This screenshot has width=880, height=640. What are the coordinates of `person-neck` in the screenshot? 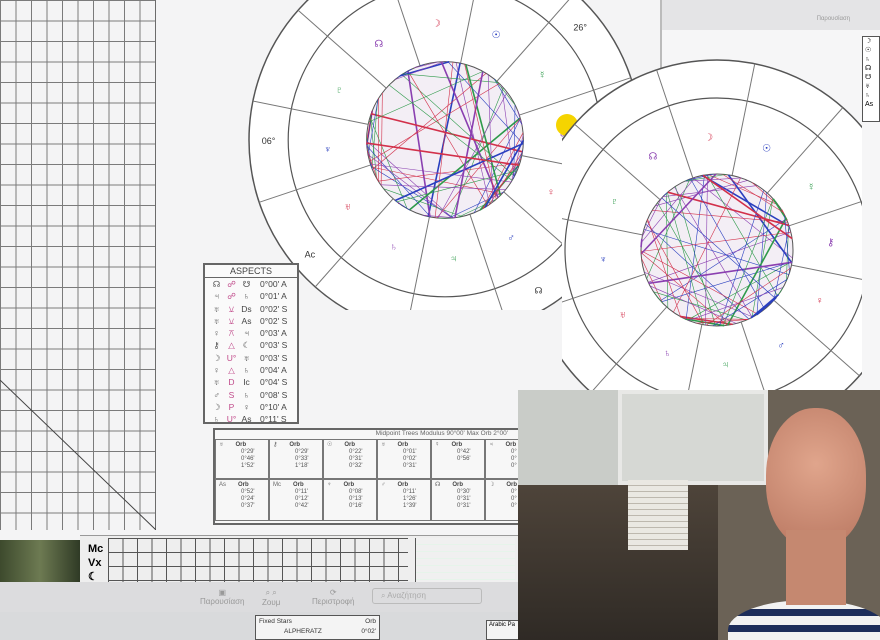 It's located at (816, 567).